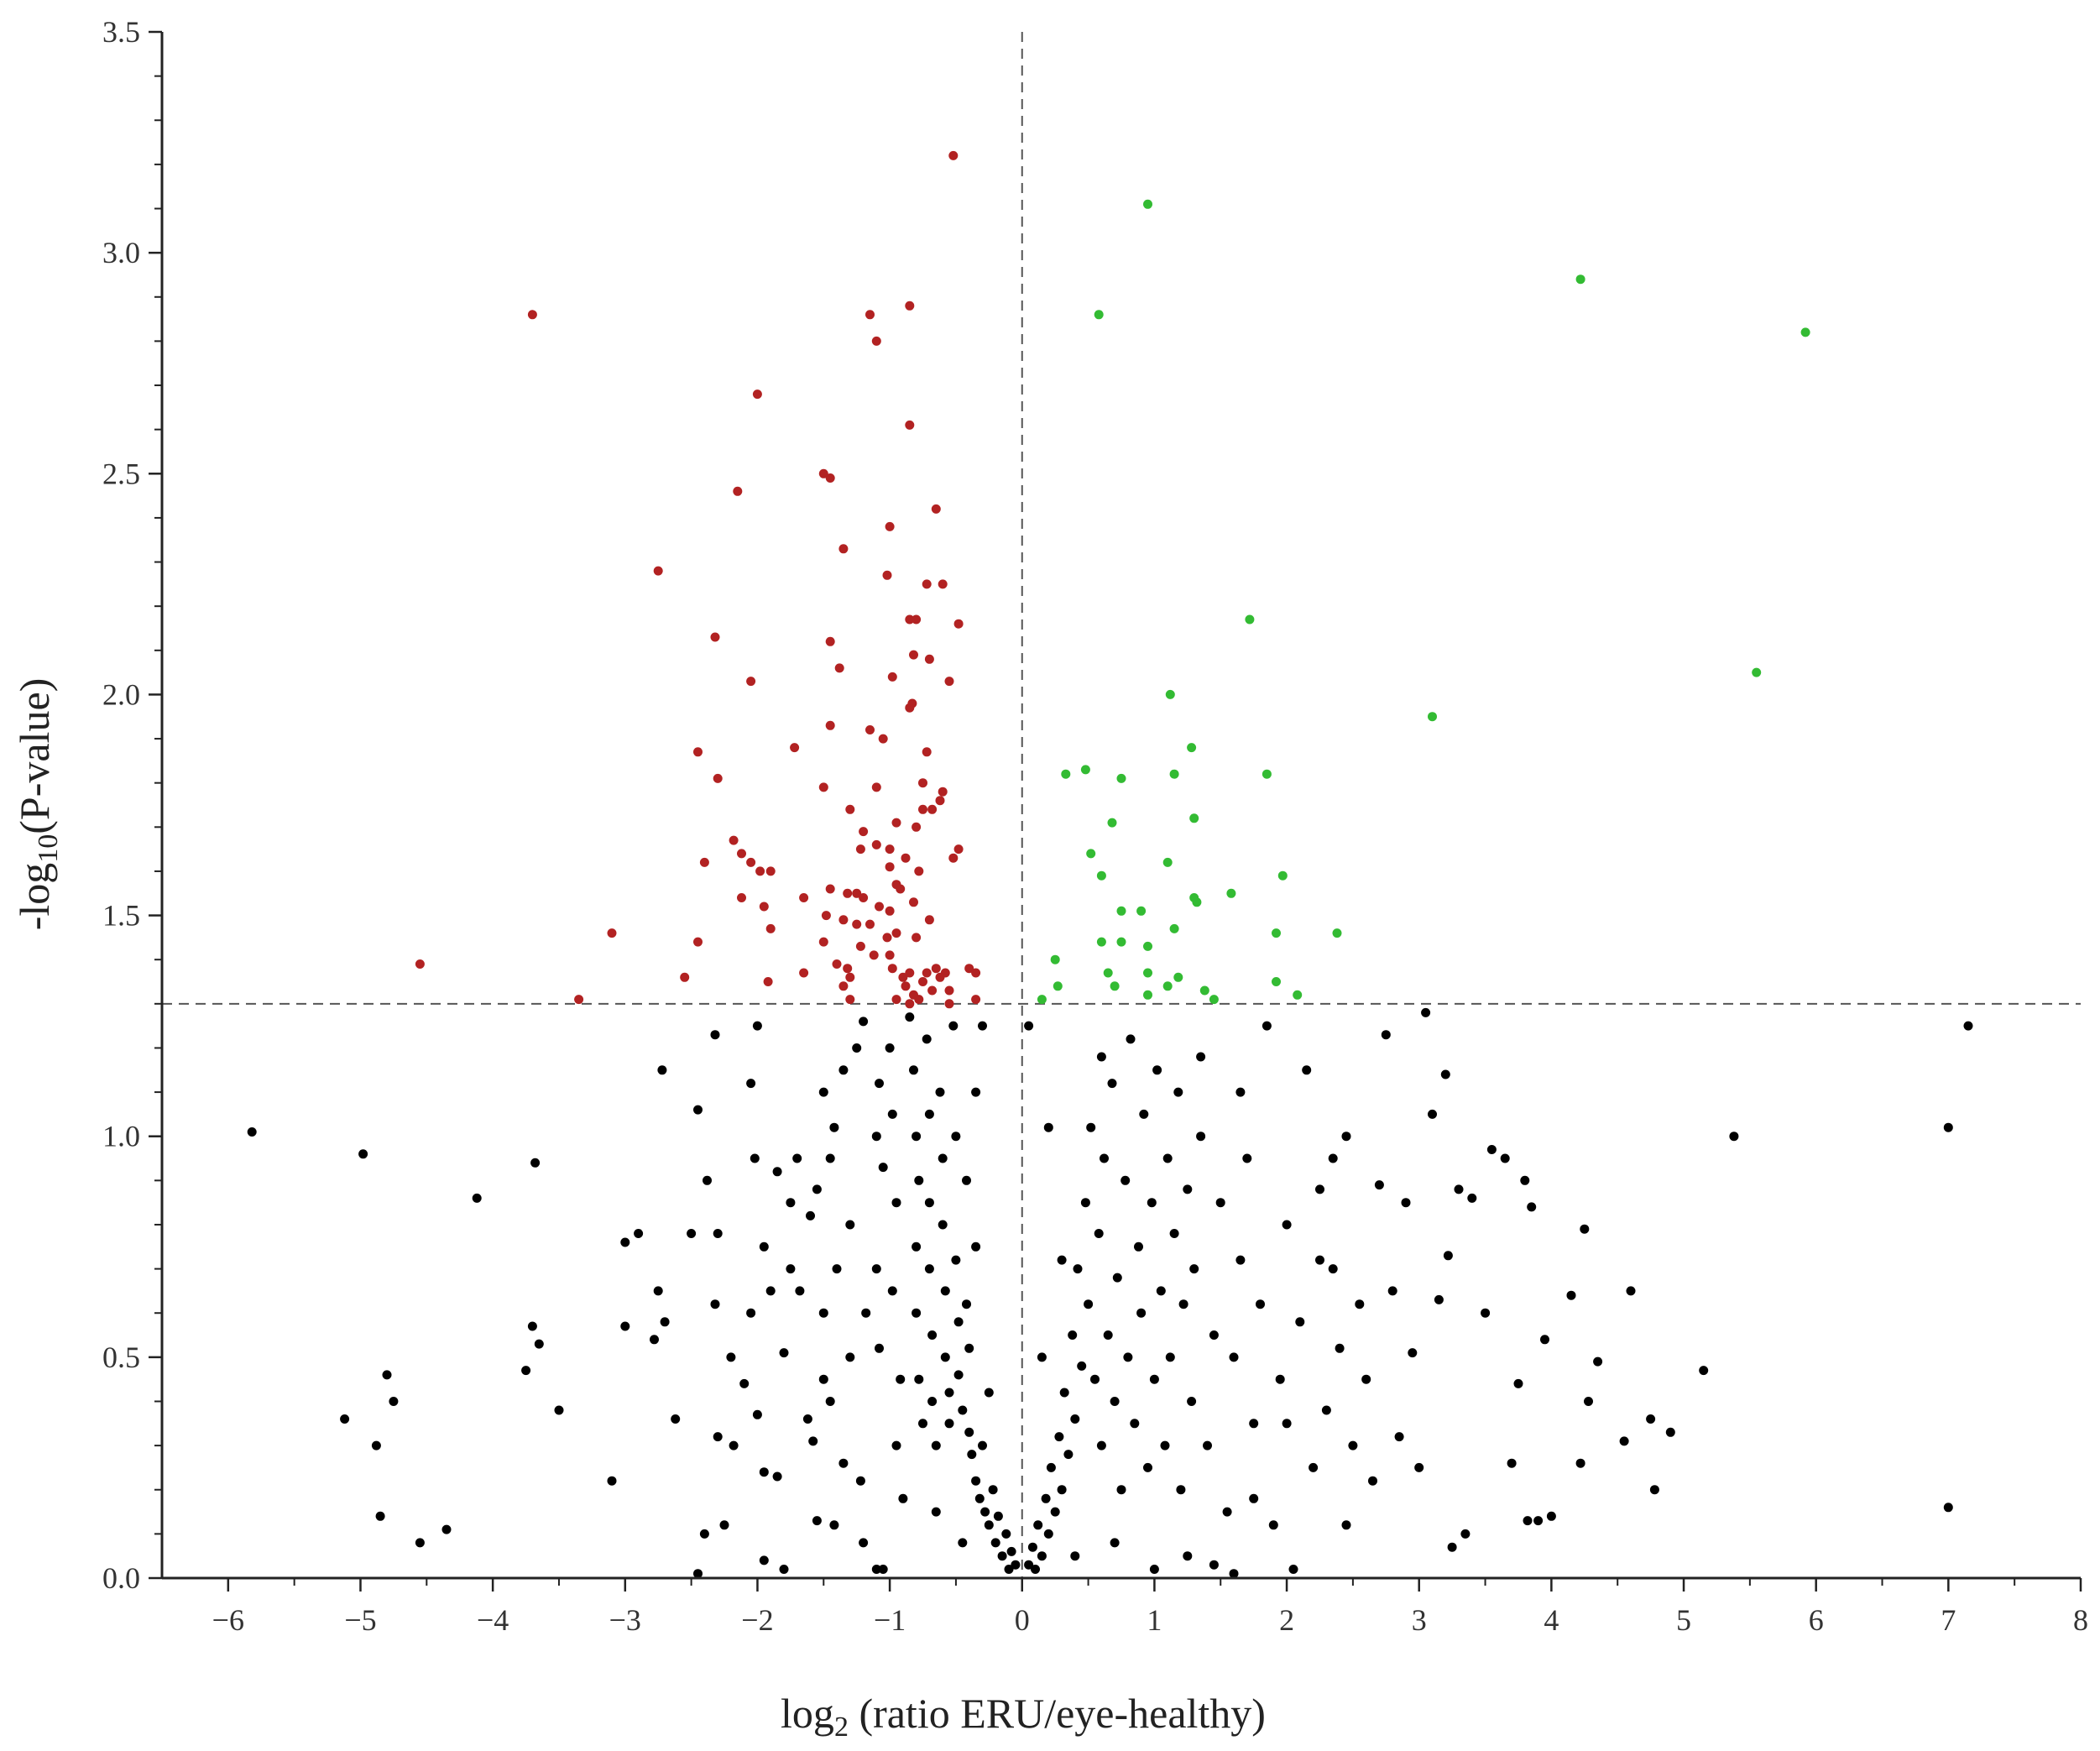 This screenshot has width=2100, height=1751. What do you see at coordinates (2080, 1620) in the screenshot?
I see `x-tick-label: 8` at bounding box center [2080, 1620].